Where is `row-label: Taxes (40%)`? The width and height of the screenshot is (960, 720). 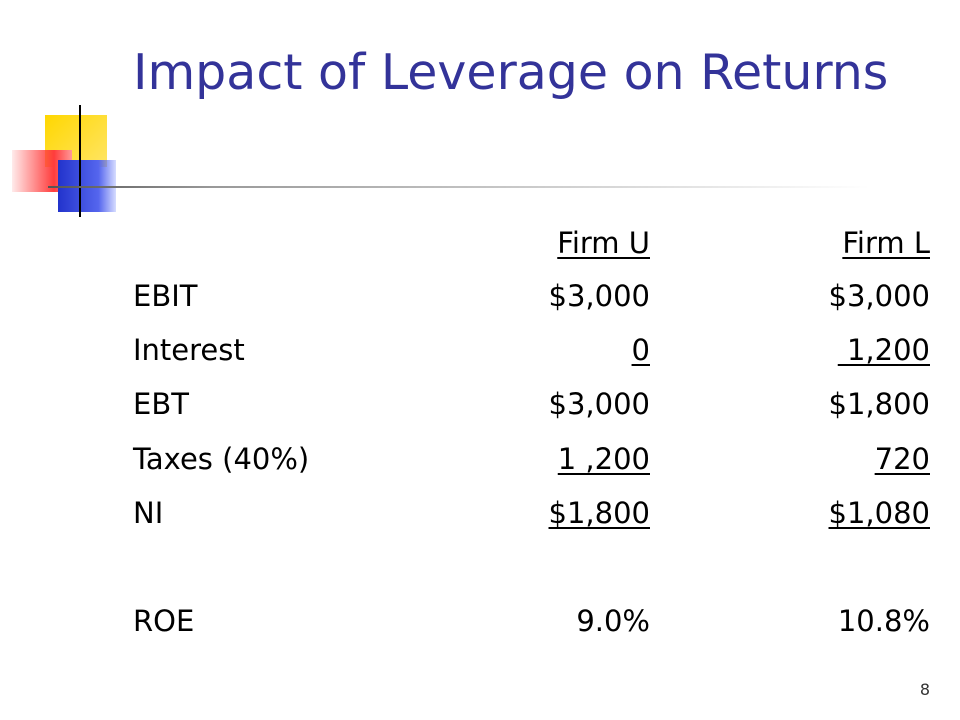 row-label: Taxes (40%) is located at coordinates (221, 459).